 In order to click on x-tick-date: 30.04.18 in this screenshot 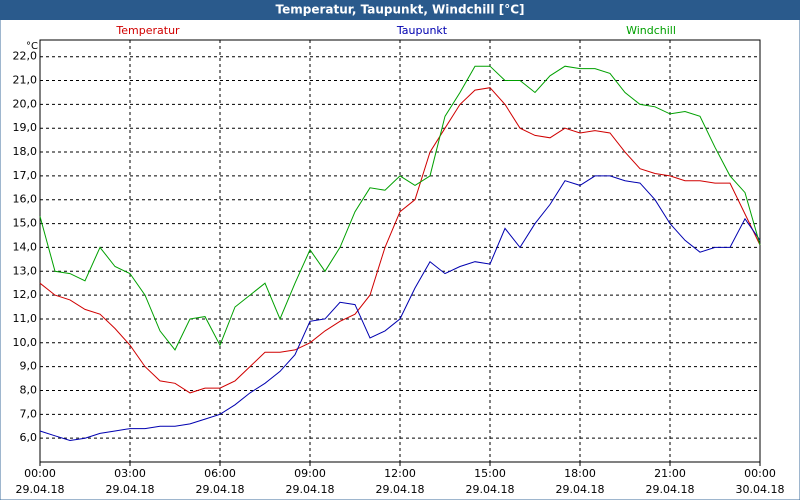, I will do `click(760, 489)`.